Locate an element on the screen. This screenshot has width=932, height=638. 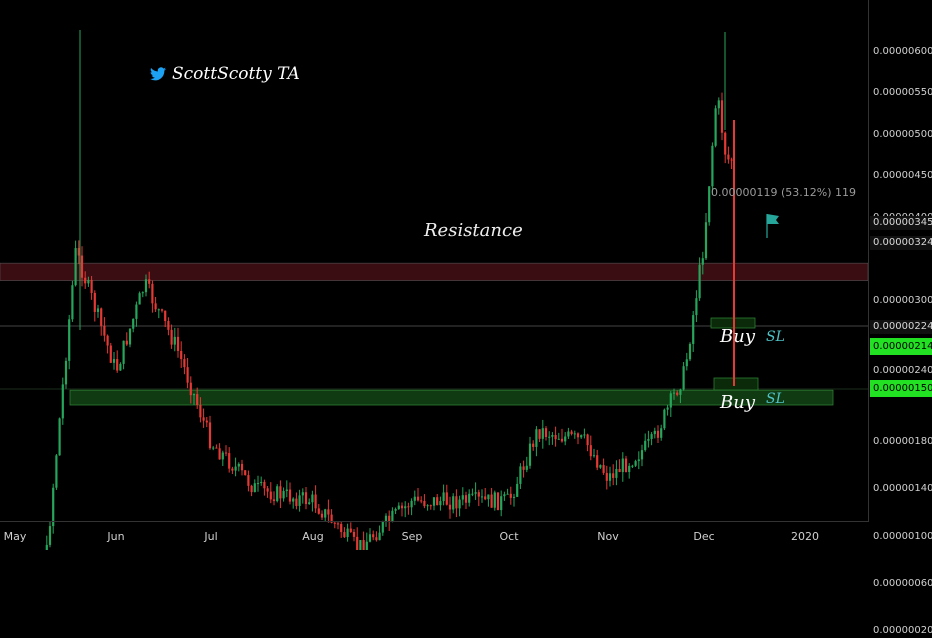
price-tick-label: 0.00000140 is located at coordinates (902, 489).